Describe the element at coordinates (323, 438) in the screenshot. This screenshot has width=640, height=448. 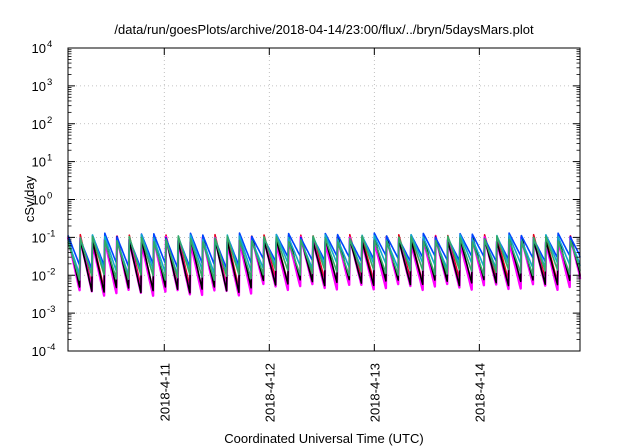
I see `x-axis-label: Coordinated Universal Time (UTC)` at that location.